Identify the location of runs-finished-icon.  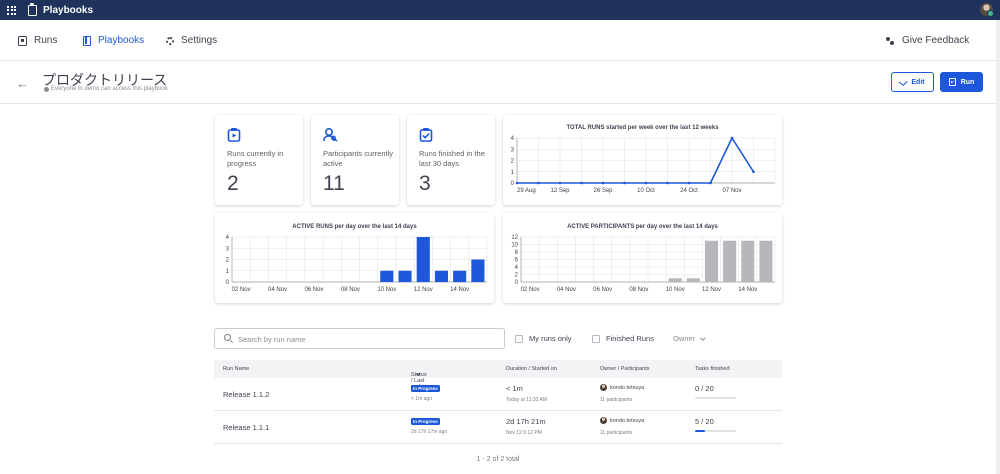
(426, 135).